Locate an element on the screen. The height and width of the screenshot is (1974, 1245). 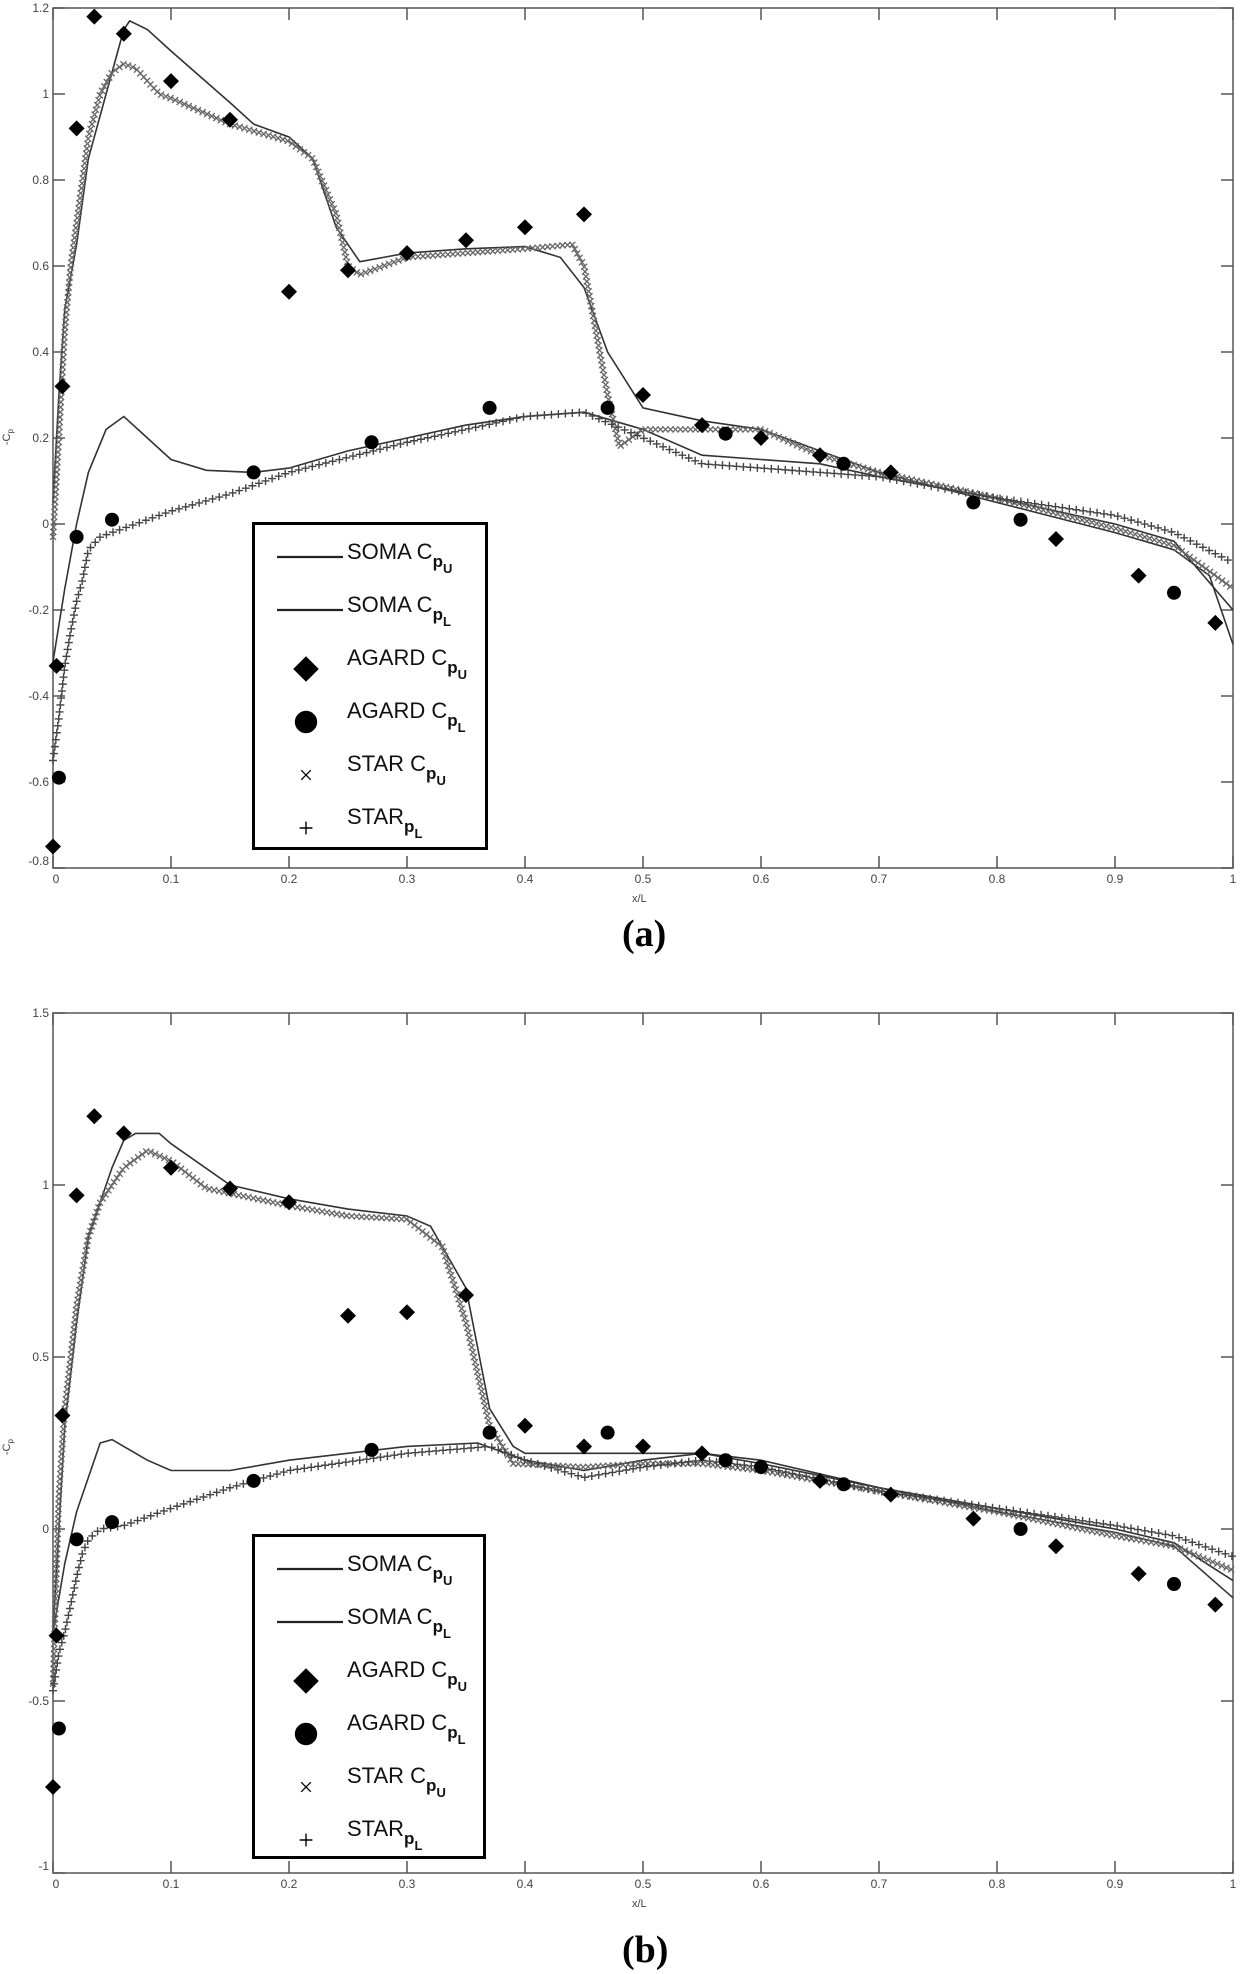
x-tick-label: 0.6 is located at coordinates (761, 879).